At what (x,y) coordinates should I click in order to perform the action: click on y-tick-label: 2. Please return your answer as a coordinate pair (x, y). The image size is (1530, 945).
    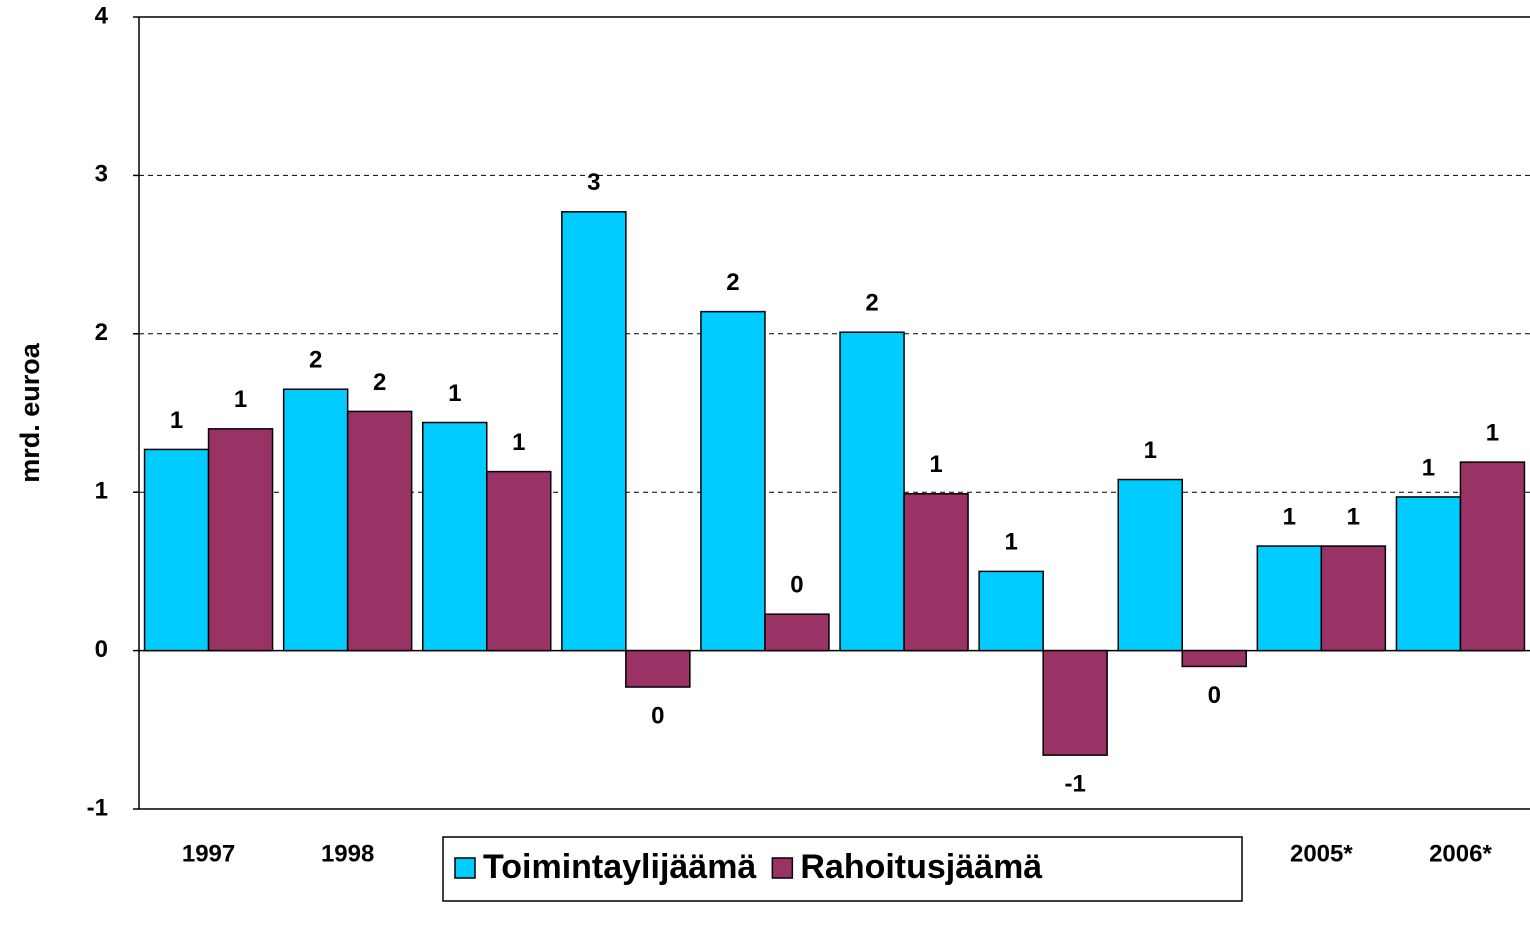
    Looking at the image, I should click on (101, 332).